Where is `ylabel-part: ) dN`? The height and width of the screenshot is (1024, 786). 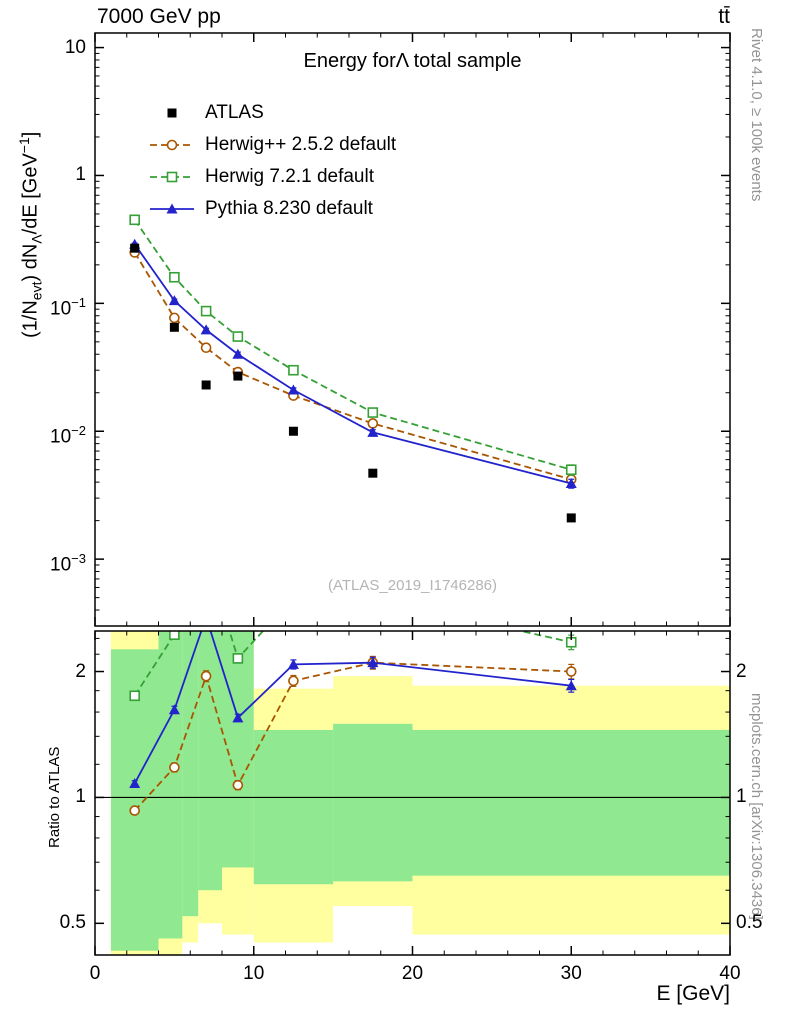 ylabel-part: ) dN is located at coordinates (30, 262).